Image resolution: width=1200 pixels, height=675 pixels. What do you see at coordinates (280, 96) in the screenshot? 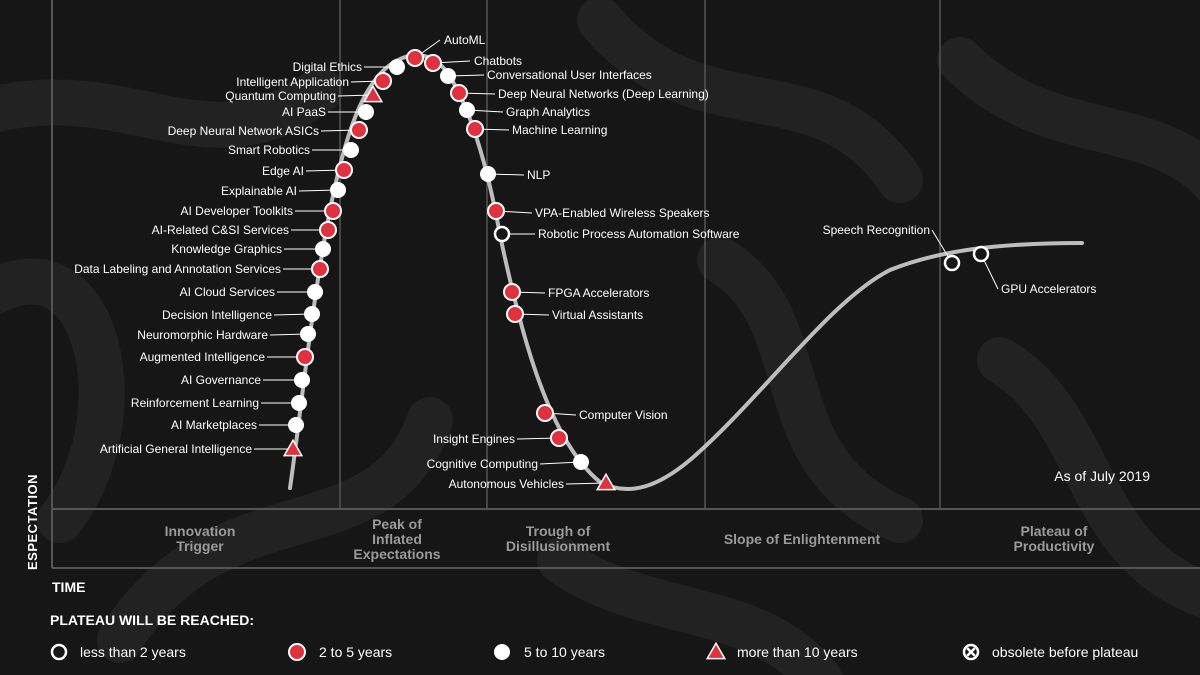
I see `label-quantum-computing: Quantum Computing` at bounding box center [280, 96].